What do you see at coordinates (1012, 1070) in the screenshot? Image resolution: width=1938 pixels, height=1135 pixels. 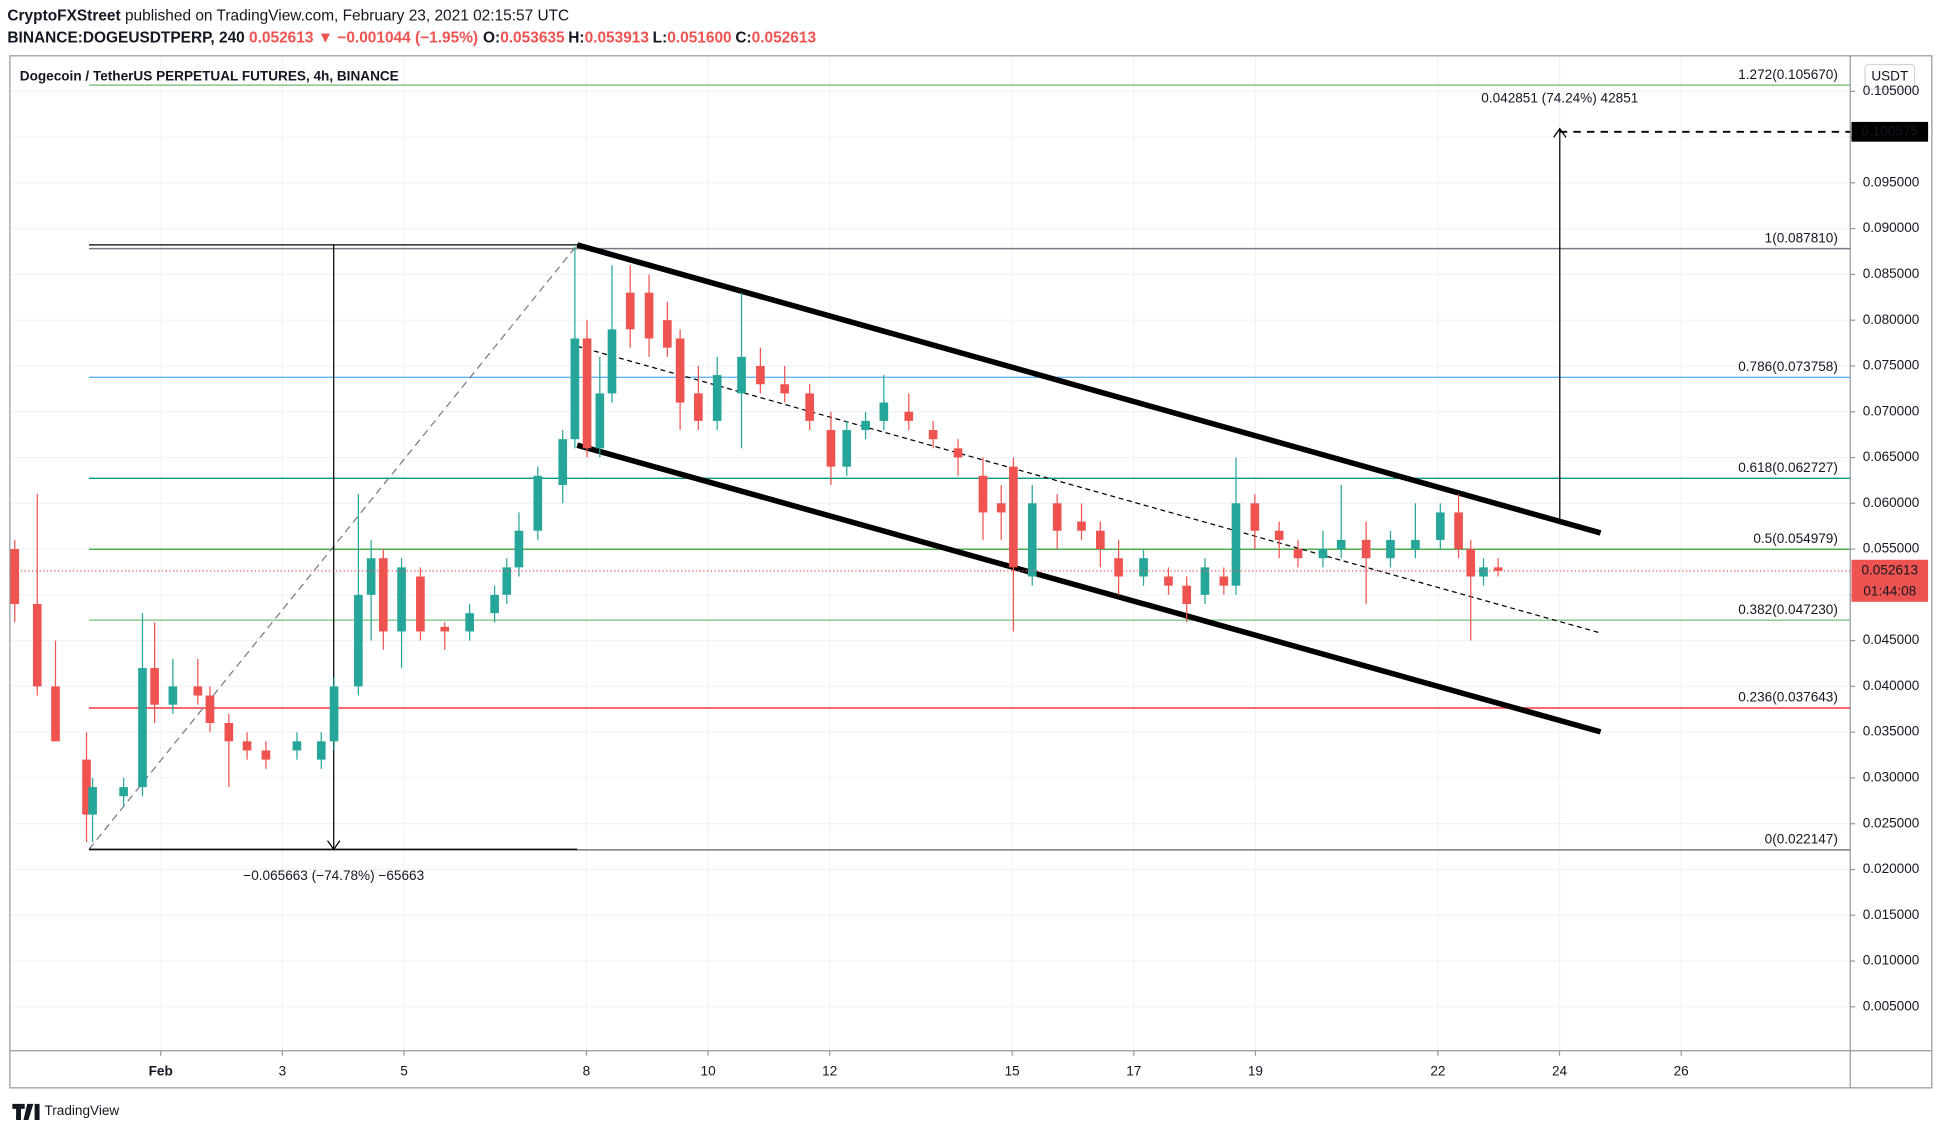 I see `x-tick-label: 15` at bounding box center [1012, 1070].